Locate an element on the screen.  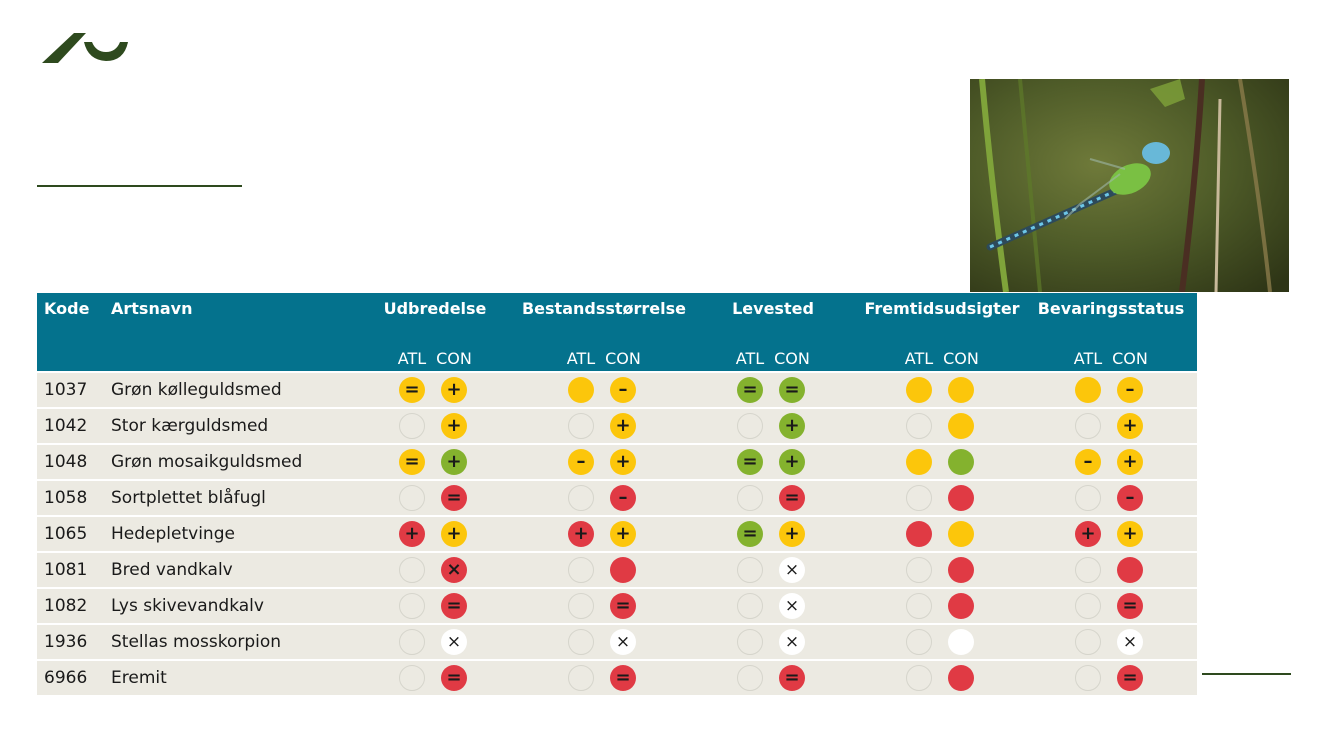
table-row: 6966 Eremit = = = = is located at coordinates (617, 677).